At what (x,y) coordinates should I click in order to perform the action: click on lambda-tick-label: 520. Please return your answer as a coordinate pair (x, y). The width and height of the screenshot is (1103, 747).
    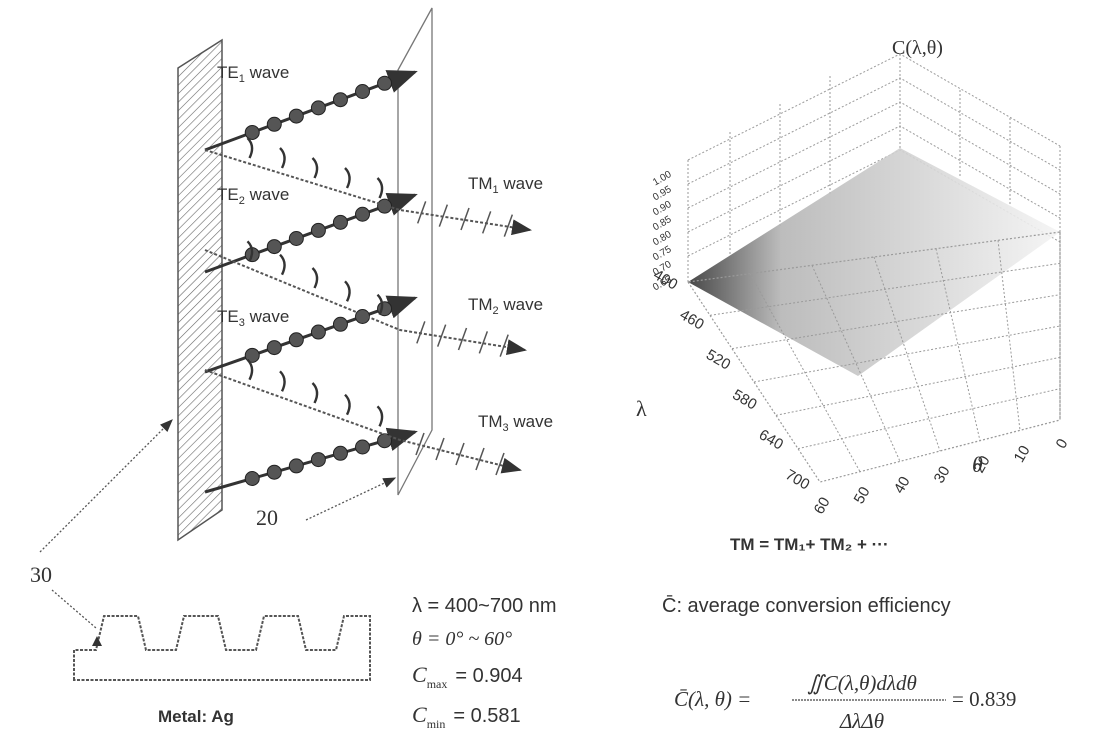
    Looking at the image, I should click on (718, 359).